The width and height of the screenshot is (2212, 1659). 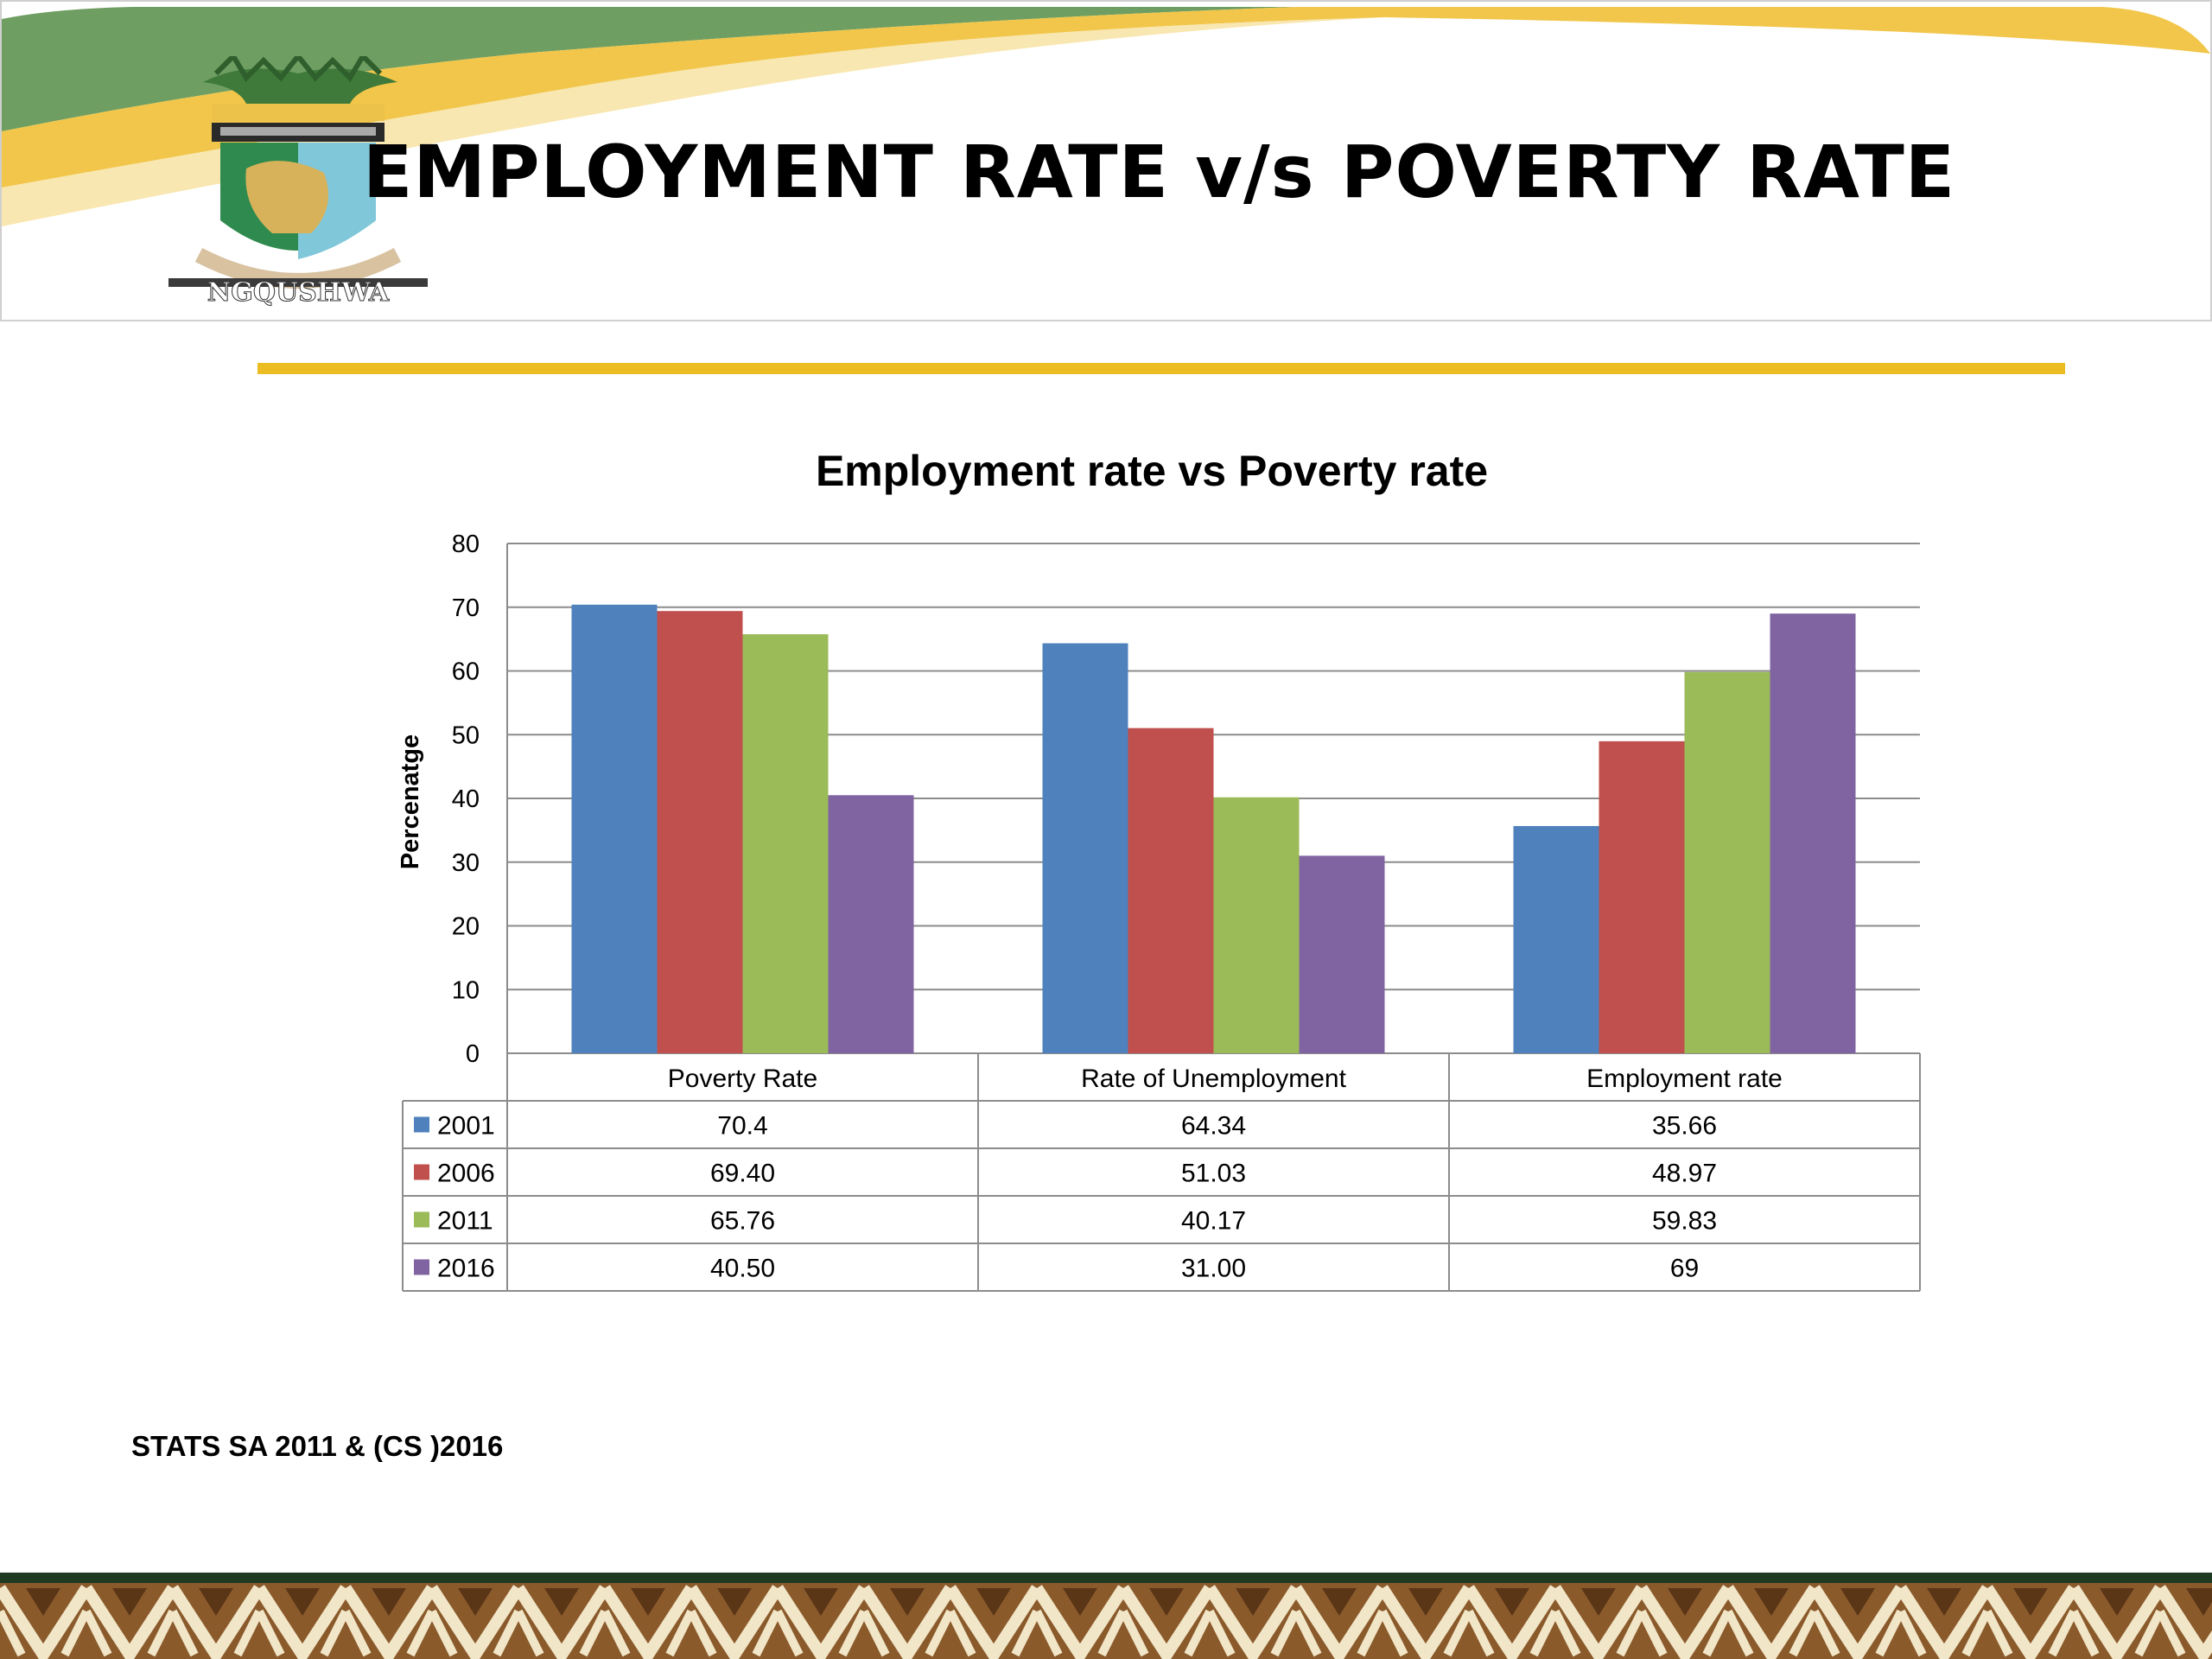 I want to click on data-label: 59.83, so click(x=1684, y=1221).